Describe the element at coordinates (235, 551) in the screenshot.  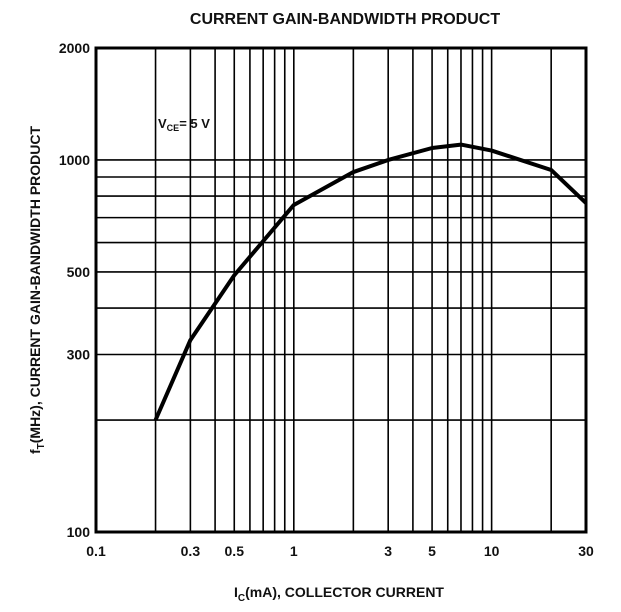
I see `x-tick-label: 0.5` at that location.